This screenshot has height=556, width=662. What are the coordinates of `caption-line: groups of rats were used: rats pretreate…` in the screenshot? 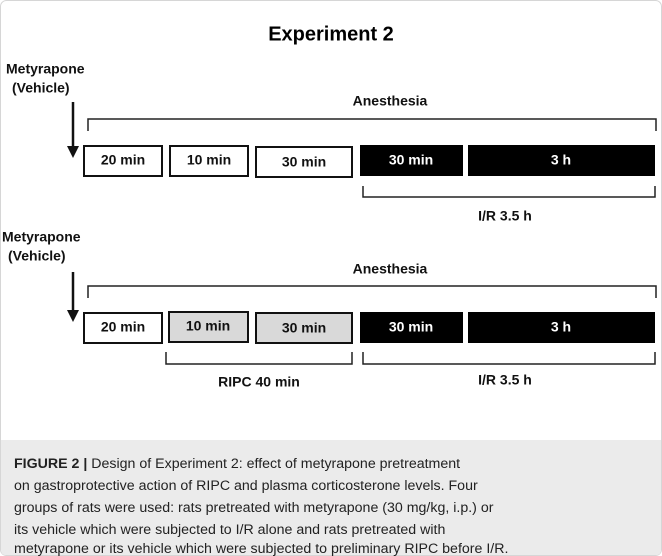 It's located at (254, 508).